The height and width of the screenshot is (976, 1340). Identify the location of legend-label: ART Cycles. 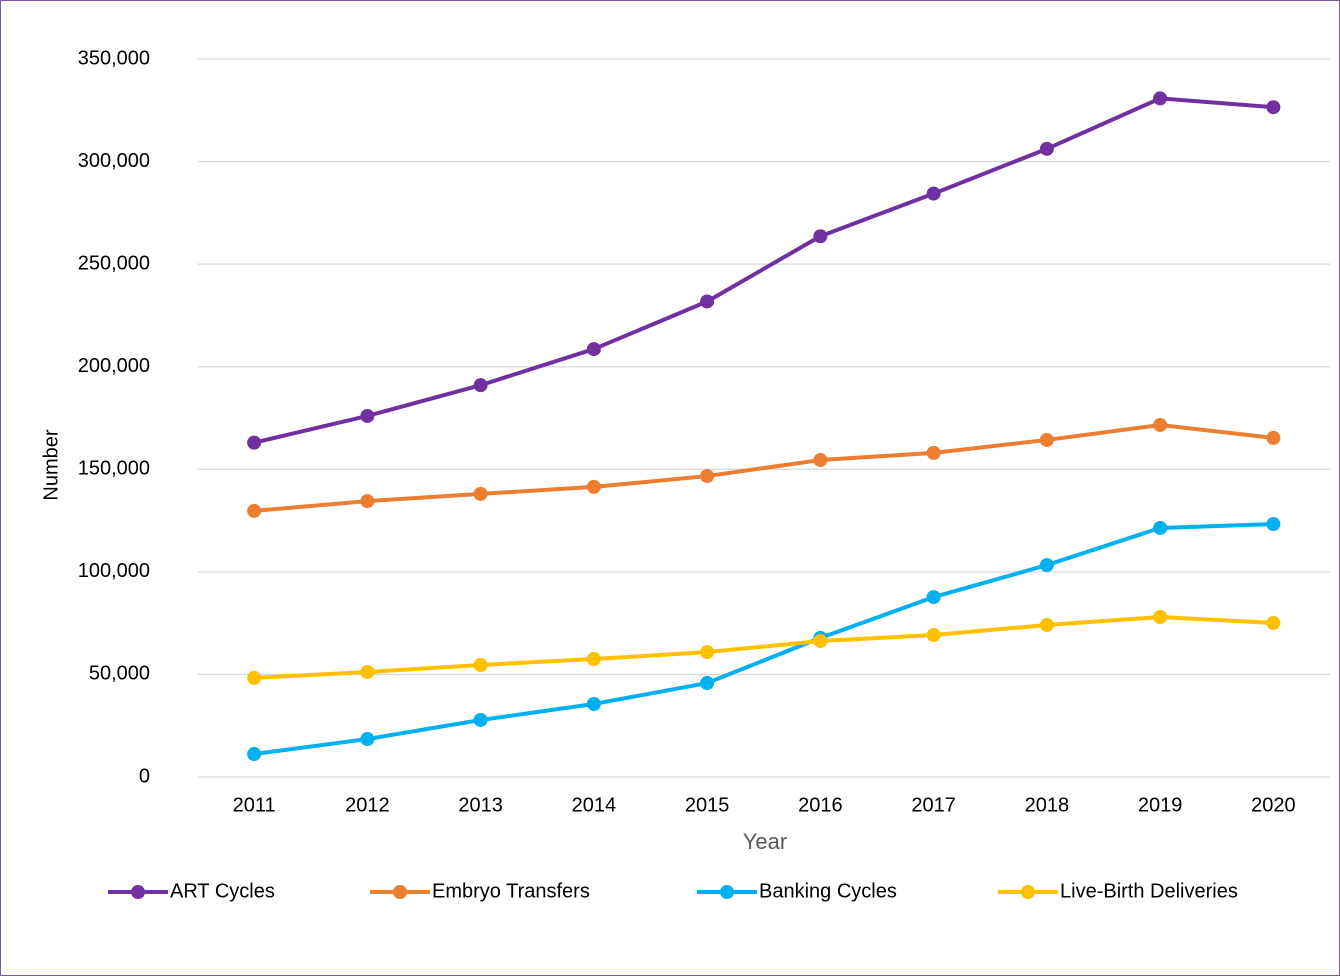
(222, 891).